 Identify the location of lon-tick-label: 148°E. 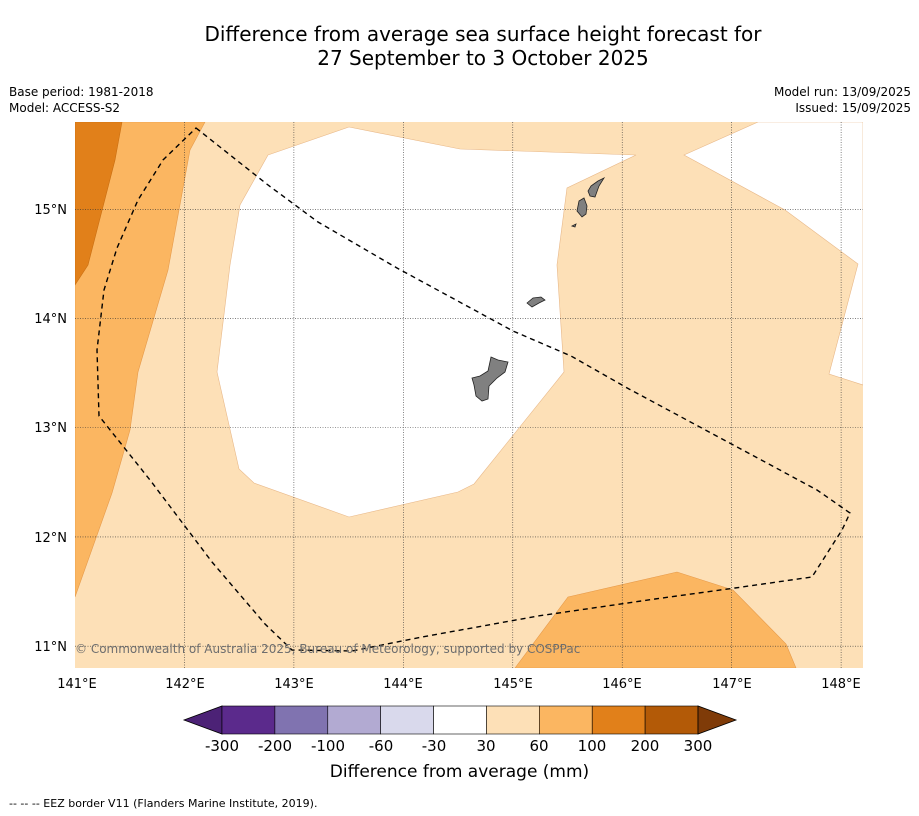
(841, 684).